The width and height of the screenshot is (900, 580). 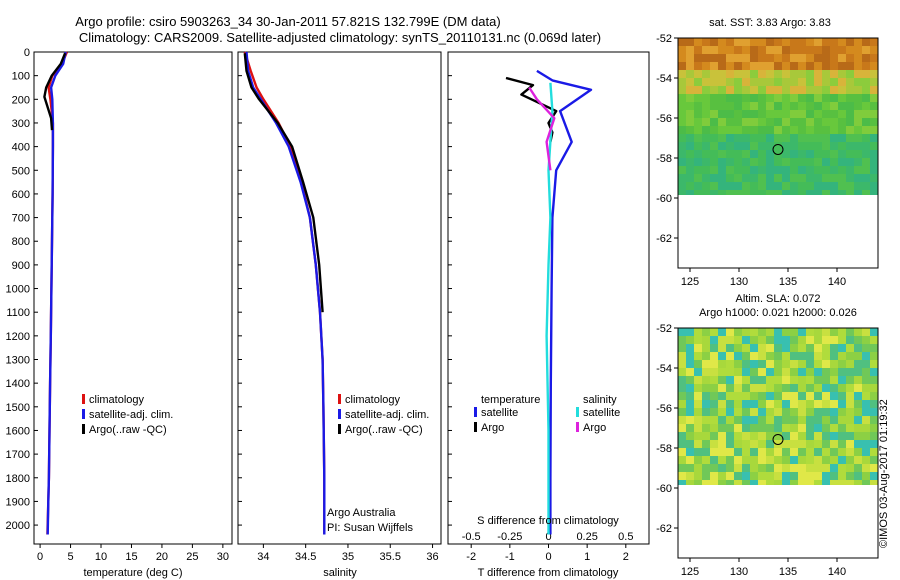 What do you see at coordinates (664, 39) in the screenshot?
I see `lat-tick-label: -52` at bounding box center [664, 39].